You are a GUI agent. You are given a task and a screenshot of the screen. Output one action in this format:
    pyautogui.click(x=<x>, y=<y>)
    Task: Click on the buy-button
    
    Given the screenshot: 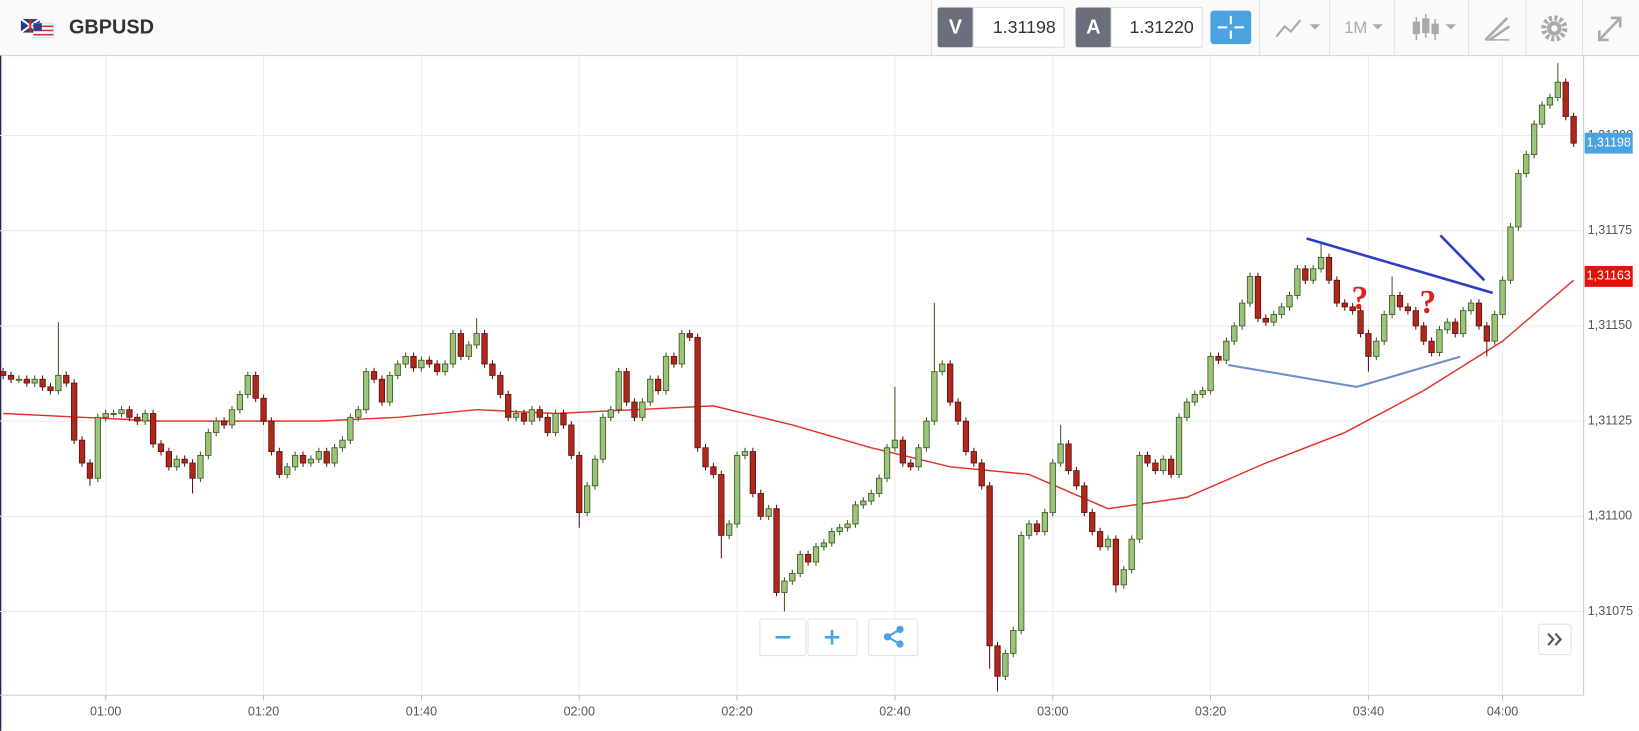 What is the action you would take?
    pyautogui.click(x=1093, y=27)
    